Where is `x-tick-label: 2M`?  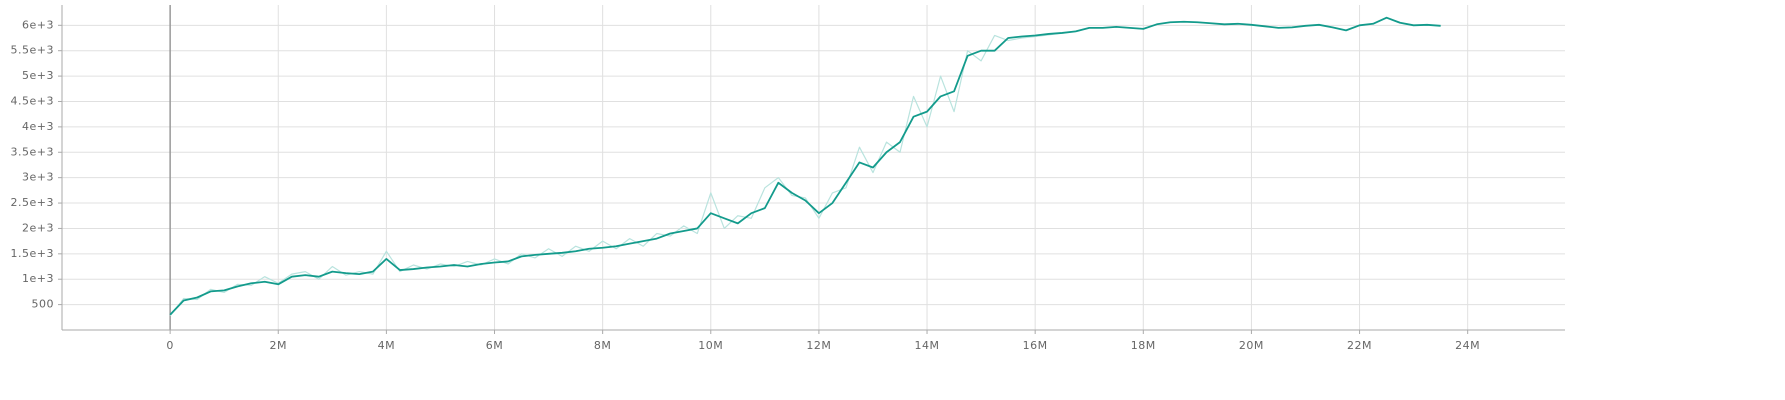
x-tick-label: 2M is located at coordinates (279, 345).